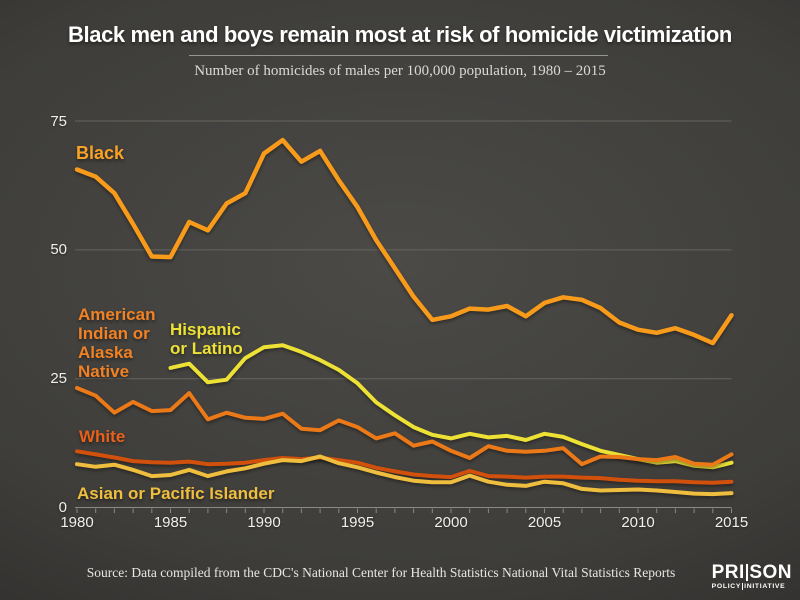  I want to click on logo-sub-left: POLICY, so click(726, 586).